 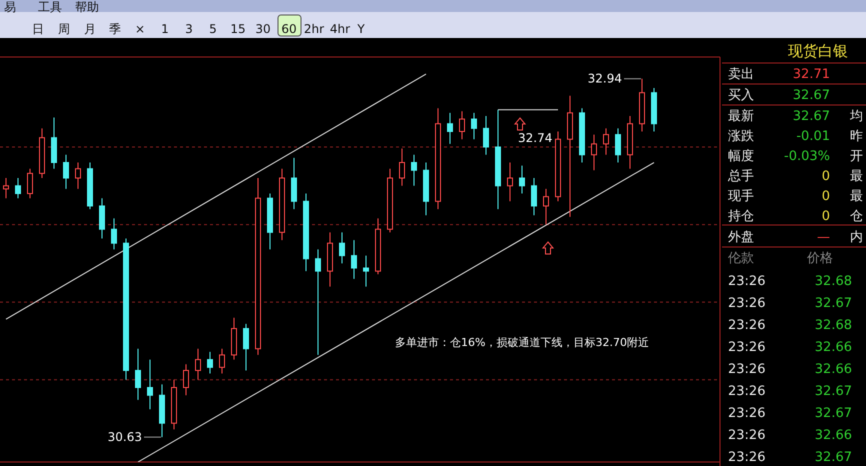 What do you see at coordinates (10, 7) in the screenshot?
I see `text: 易` at bounding box center [10, 7].